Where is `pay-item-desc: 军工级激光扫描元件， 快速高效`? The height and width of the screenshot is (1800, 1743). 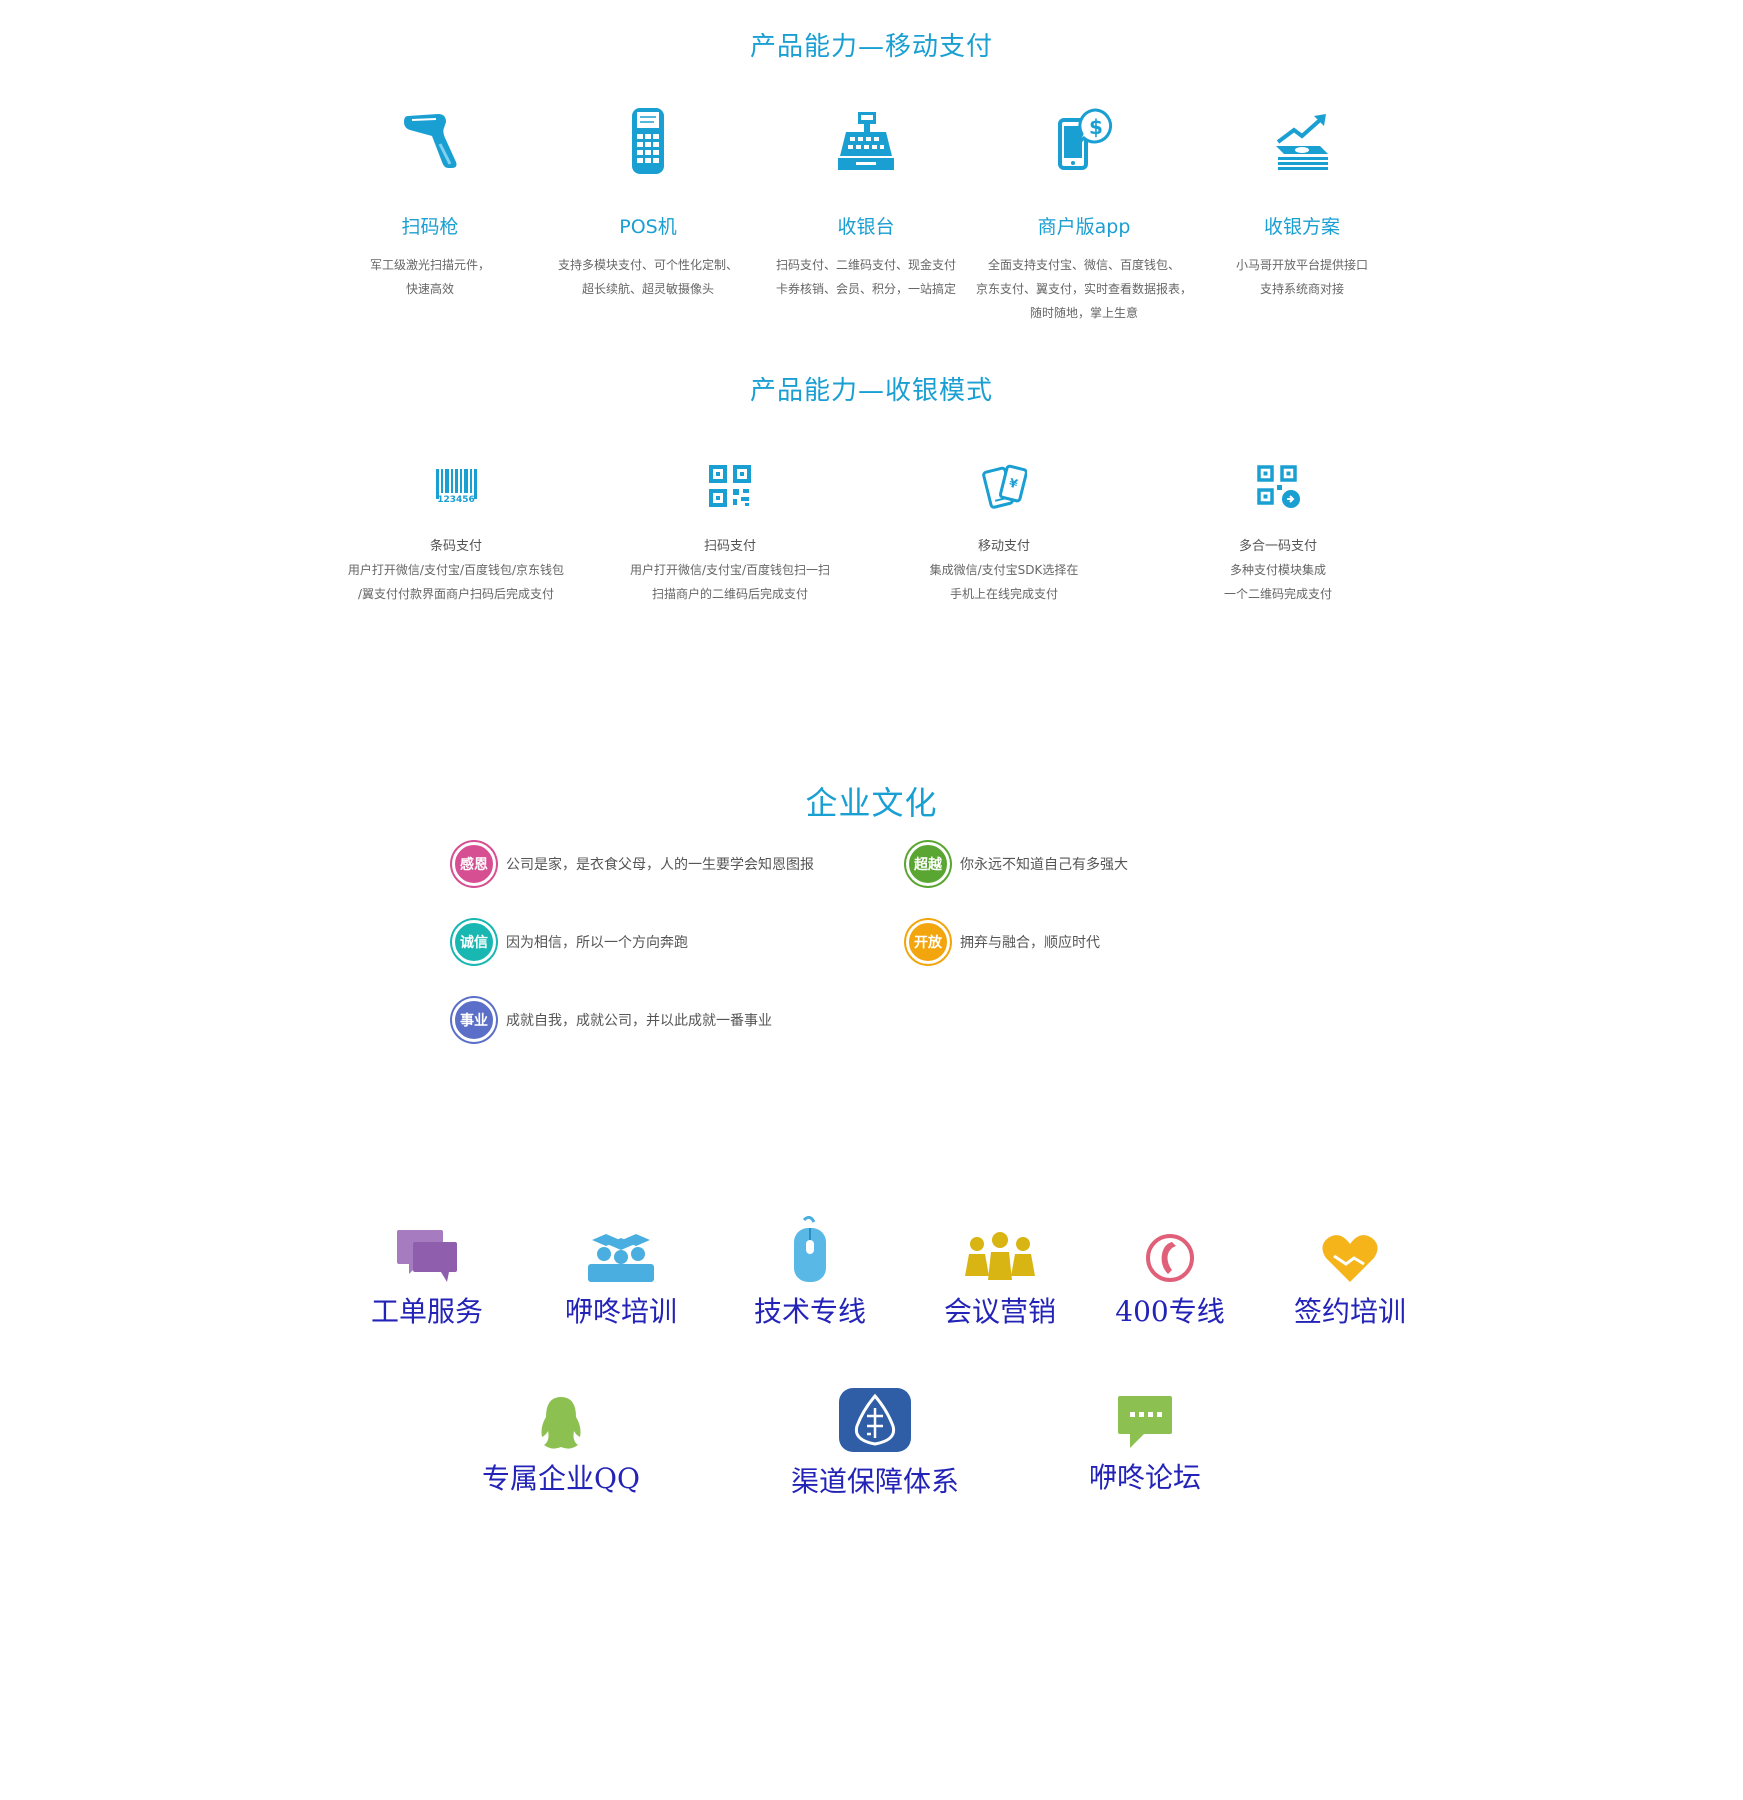
pay-item-desc: 军工级激光扫描元件， 快速高效 is located at coordinates (430, 277).